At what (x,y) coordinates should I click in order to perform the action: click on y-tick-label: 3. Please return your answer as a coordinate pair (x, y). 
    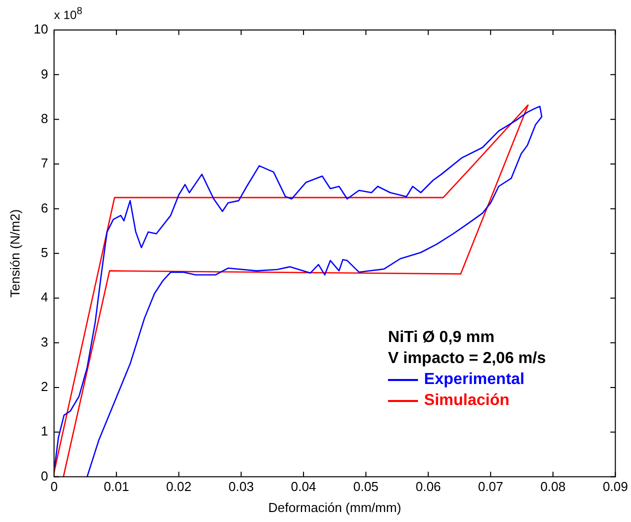
    Looking at the image, I should click on (44, 342).